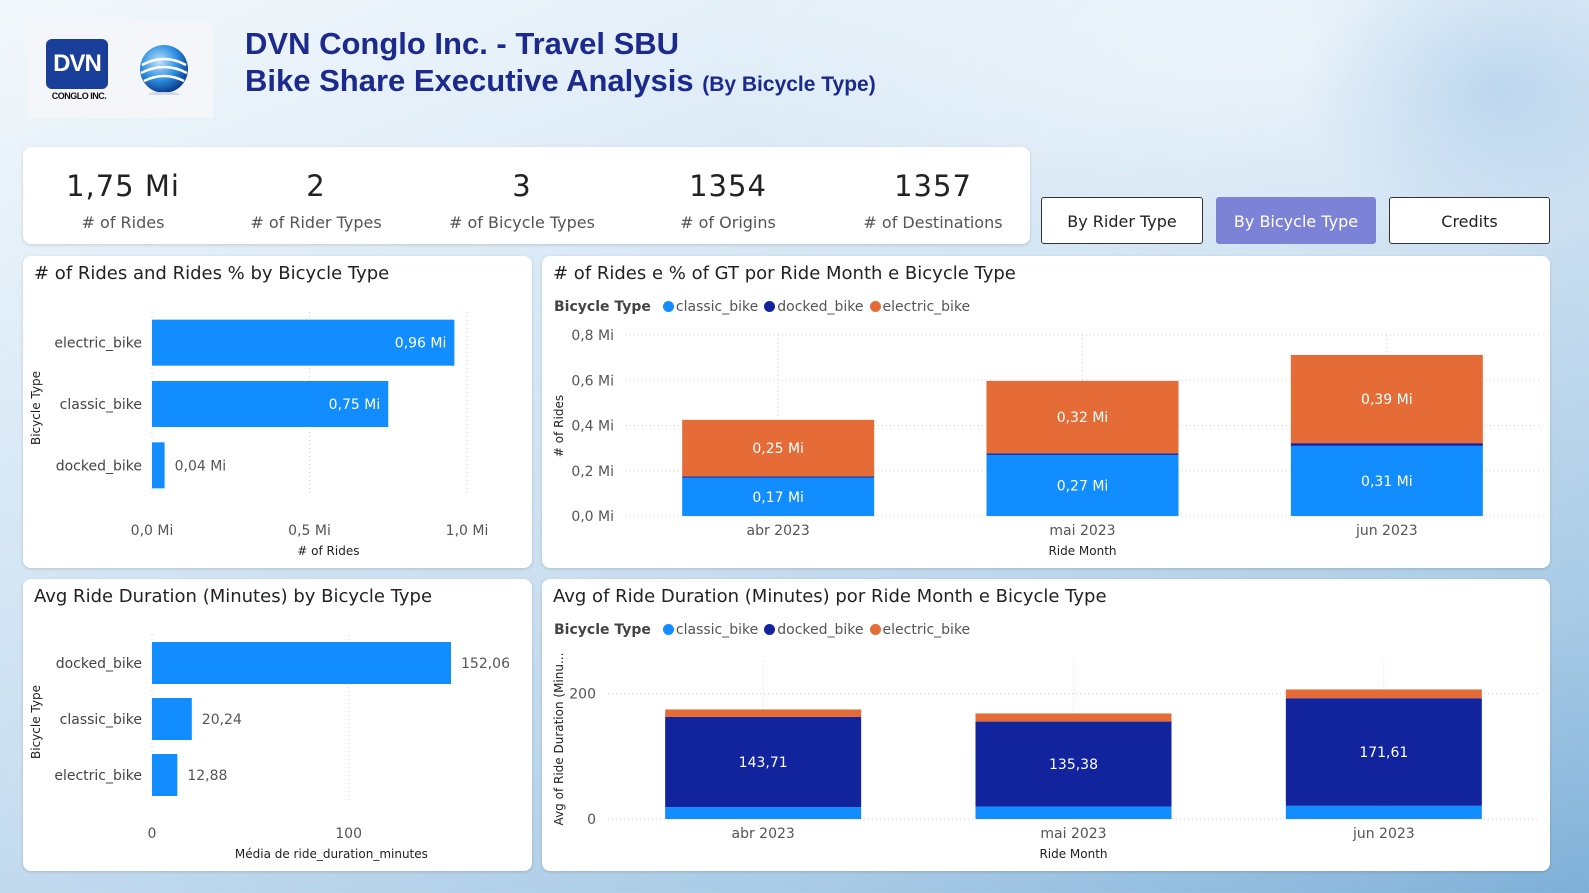 This screenshot has width=1589, height=893. What do you see at coordinates (592, 381) in the screenshot?
I see `y-tick-label: 0,6 Mi` at bounding box center [592, 381].